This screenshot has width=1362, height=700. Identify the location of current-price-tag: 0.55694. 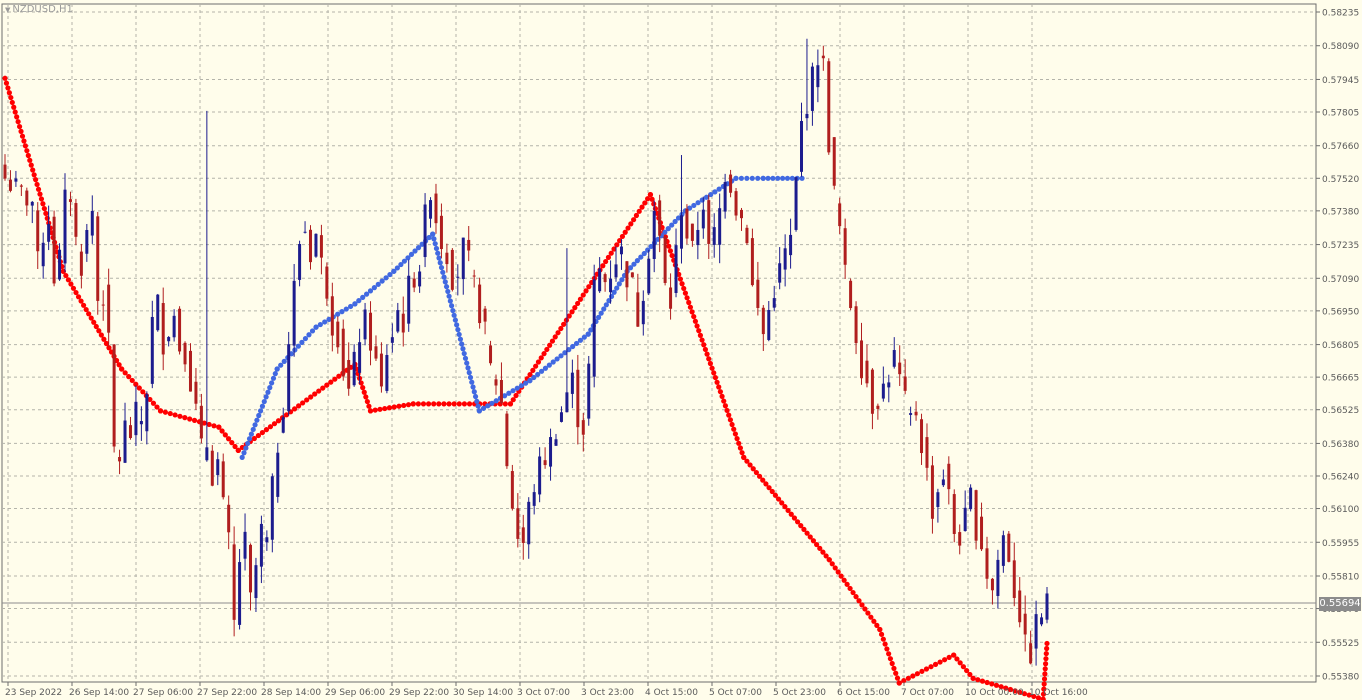
(1340, 604).